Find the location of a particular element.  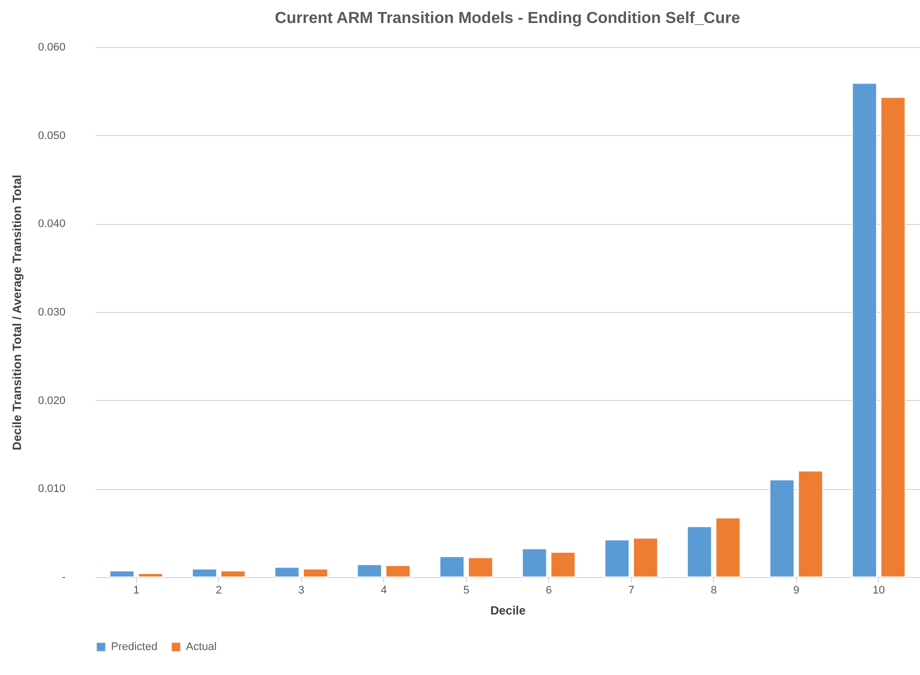

x-tick-label: 10 is located at coordinates (878, 590).